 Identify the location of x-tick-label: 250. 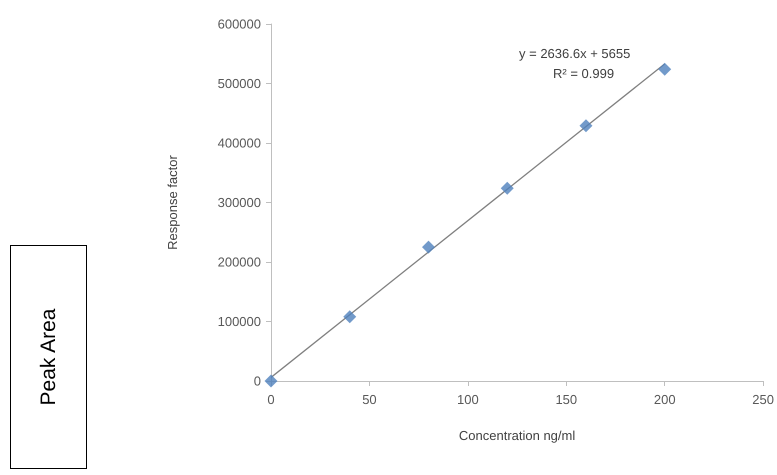
(763, 399).